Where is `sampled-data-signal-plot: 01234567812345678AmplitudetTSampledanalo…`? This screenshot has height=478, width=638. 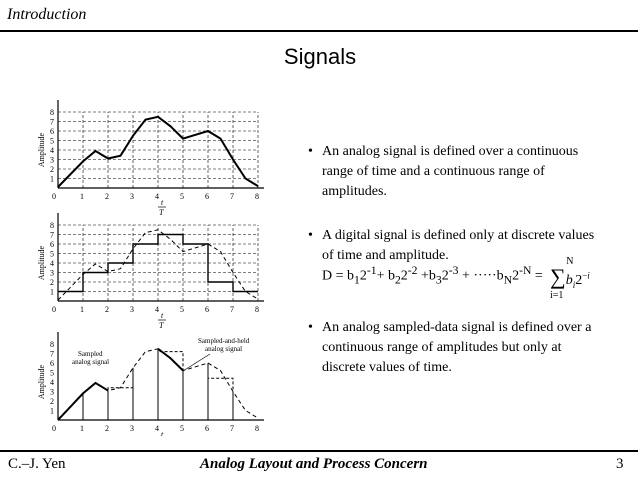 sampled-data-signal-plot: 01234567812345678AmplitudetTSampledanalo… is located at coordinates (150, 384).